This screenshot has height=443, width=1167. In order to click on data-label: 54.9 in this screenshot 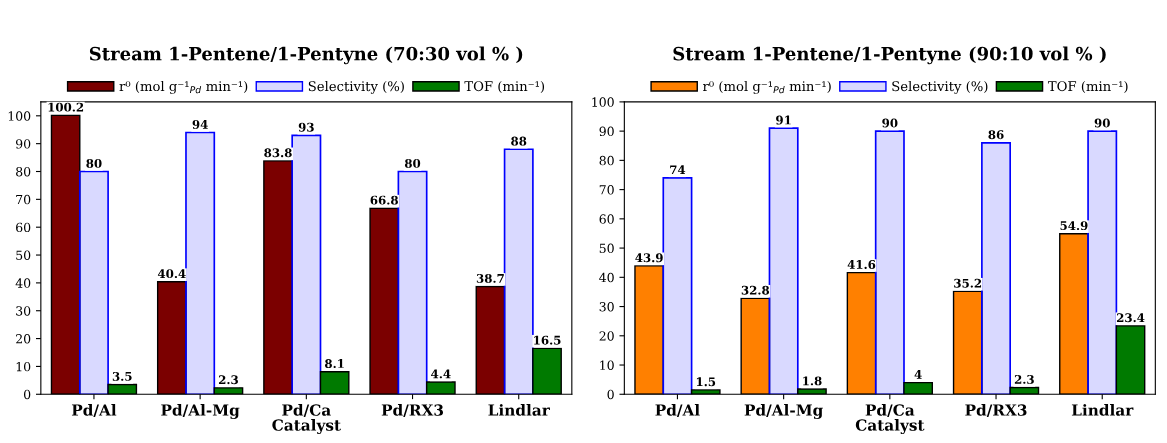, I will do `click(1074, 226)`.